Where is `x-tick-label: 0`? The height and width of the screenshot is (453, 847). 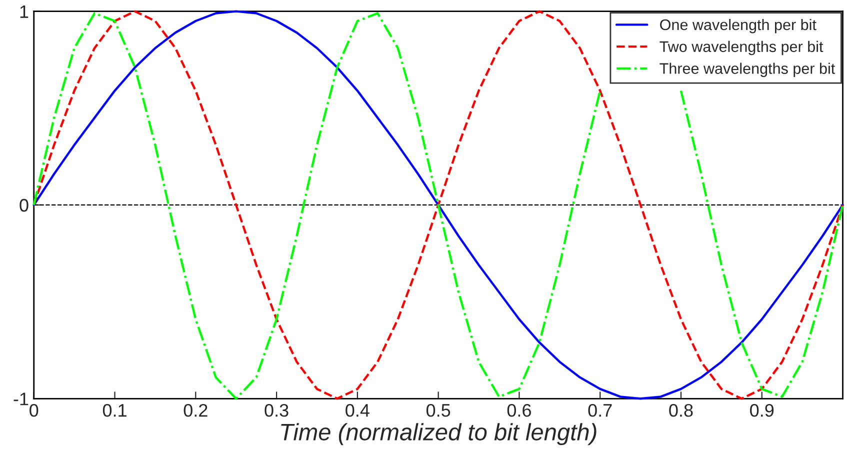 x-tick-label: 0 is located at coordinates (34, 410).